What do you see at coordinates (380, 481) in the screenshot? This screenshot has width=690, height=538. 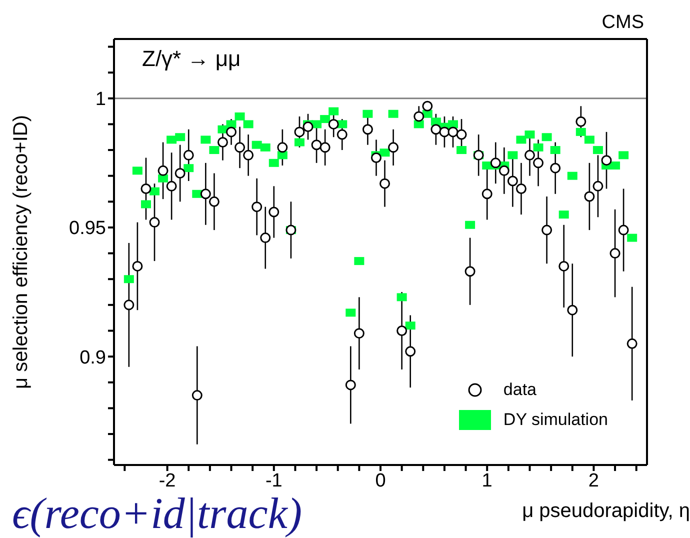 I see `x-tick-label: 0` at bounding box center [380, 481].